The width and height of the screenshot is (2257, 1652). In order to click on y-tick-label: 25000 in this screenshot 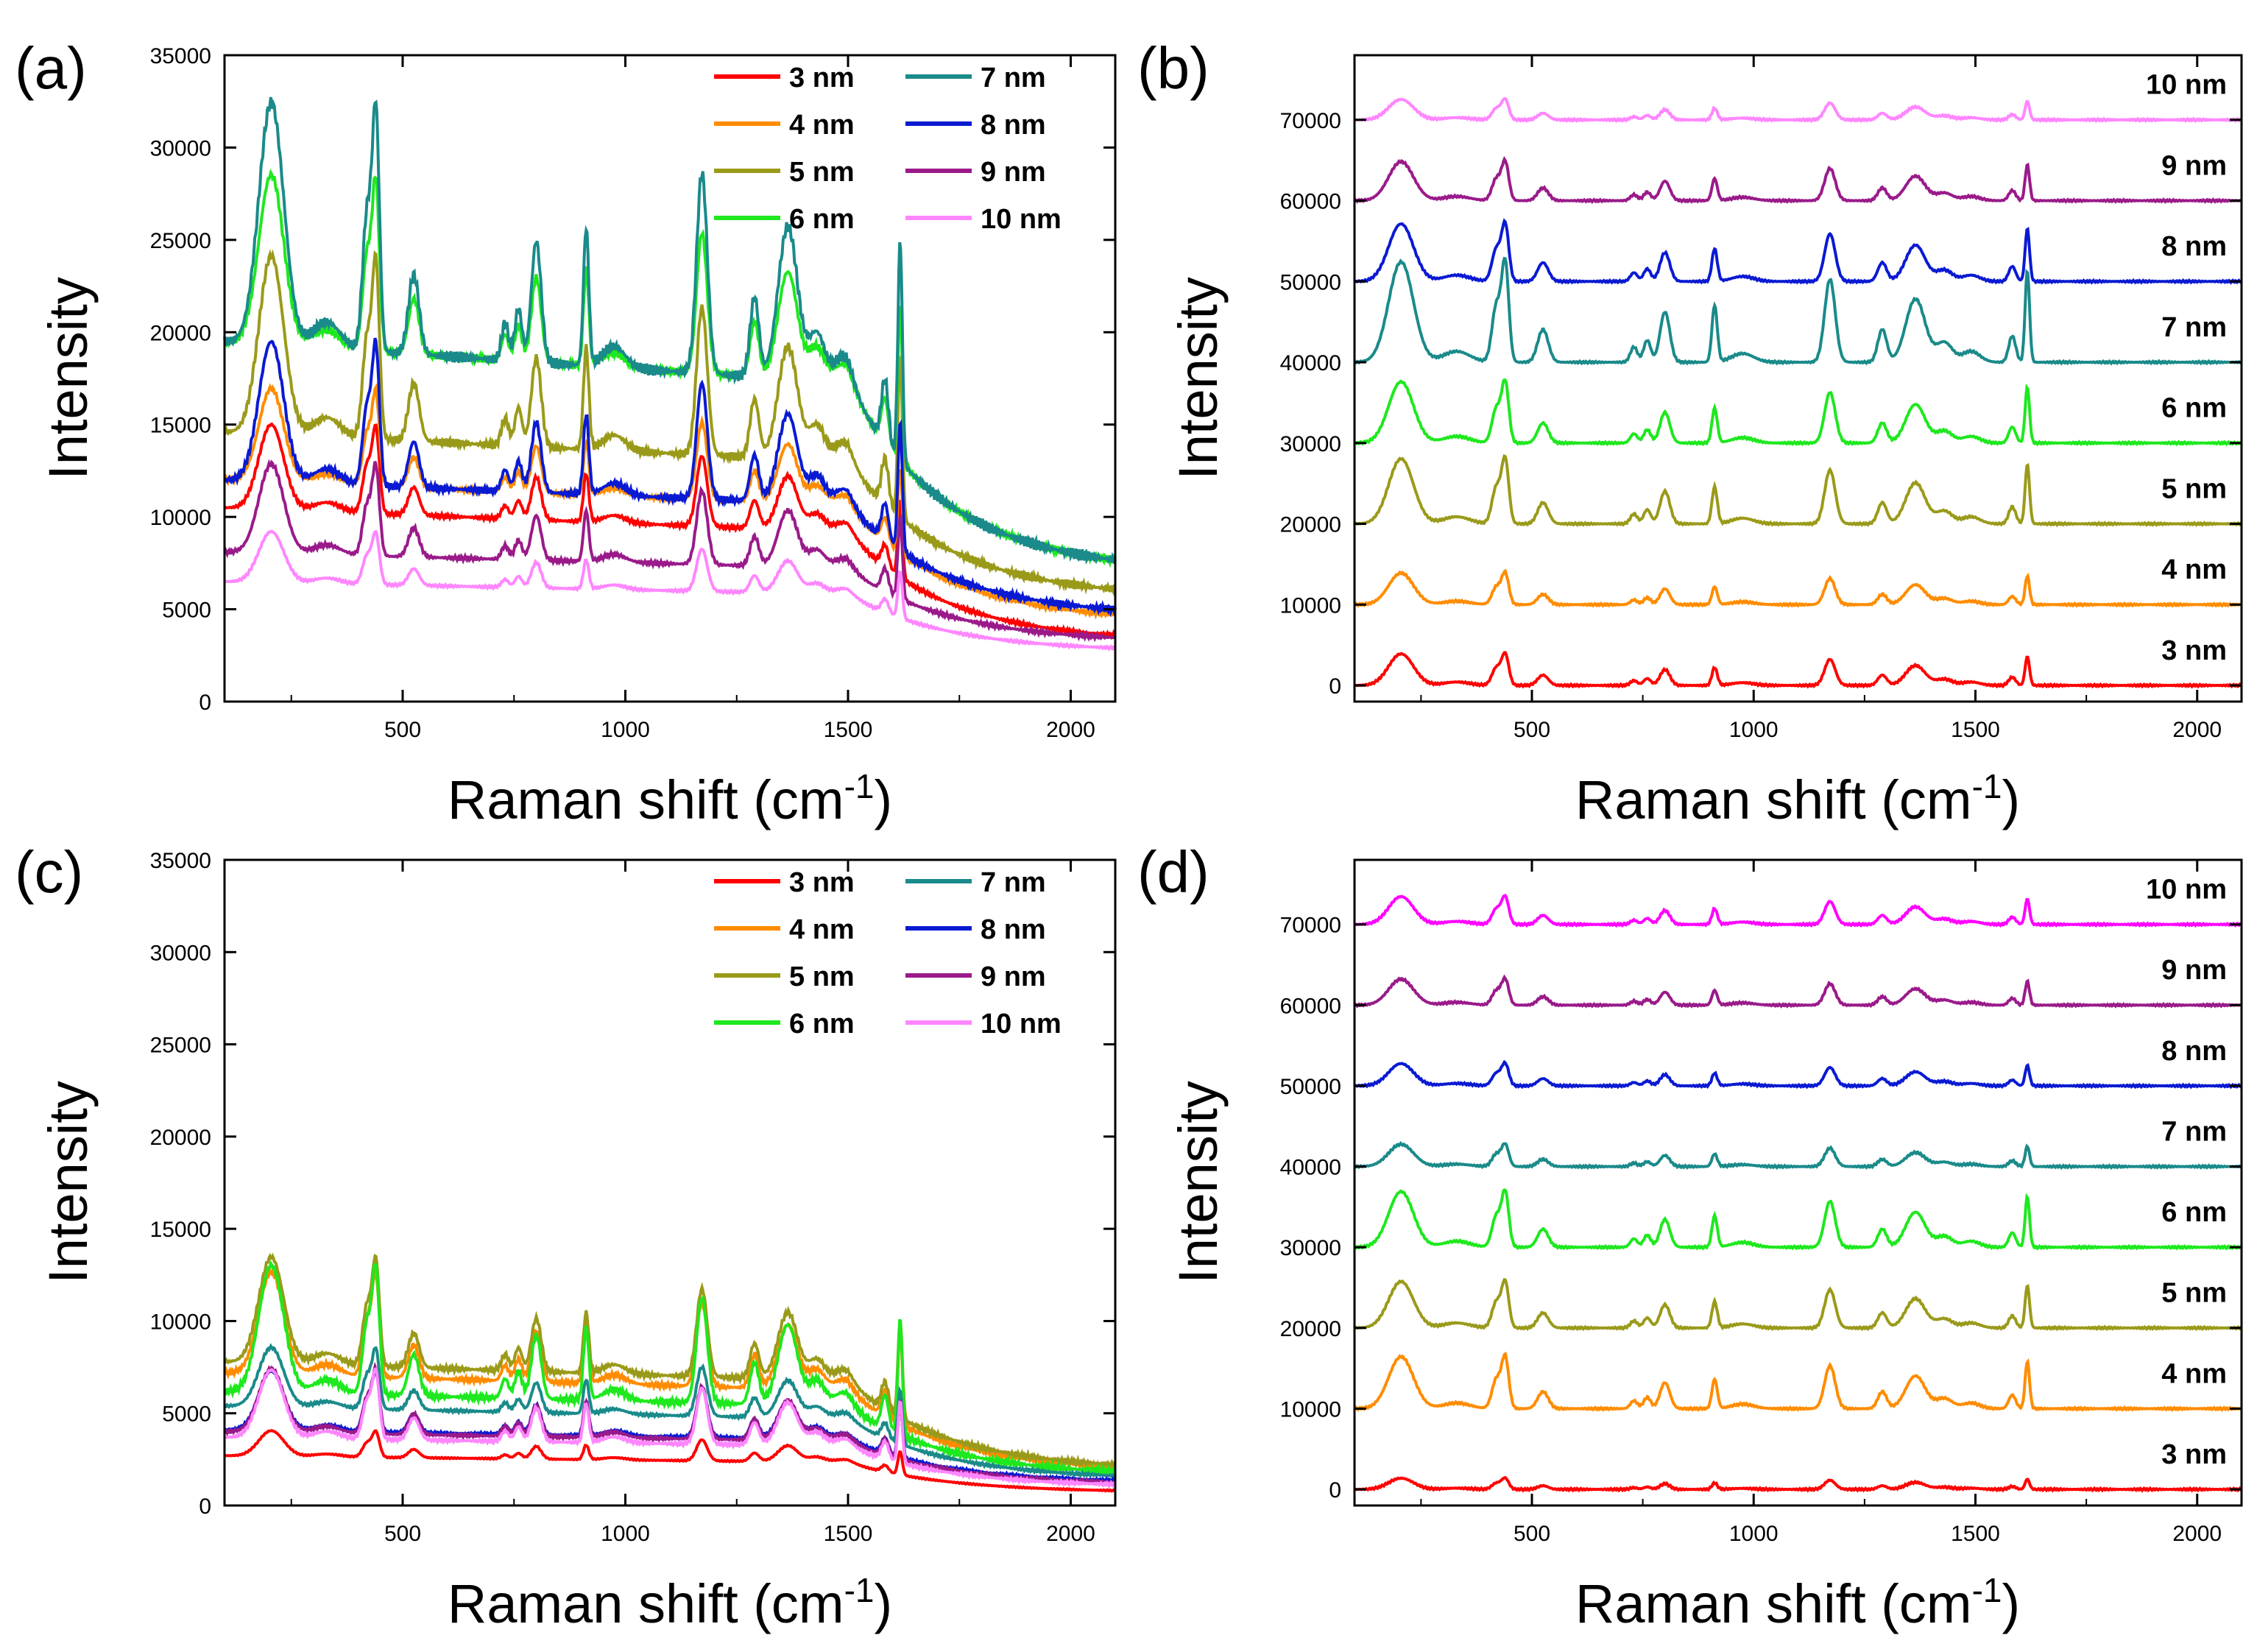, I will do `click(180, 1046)`.